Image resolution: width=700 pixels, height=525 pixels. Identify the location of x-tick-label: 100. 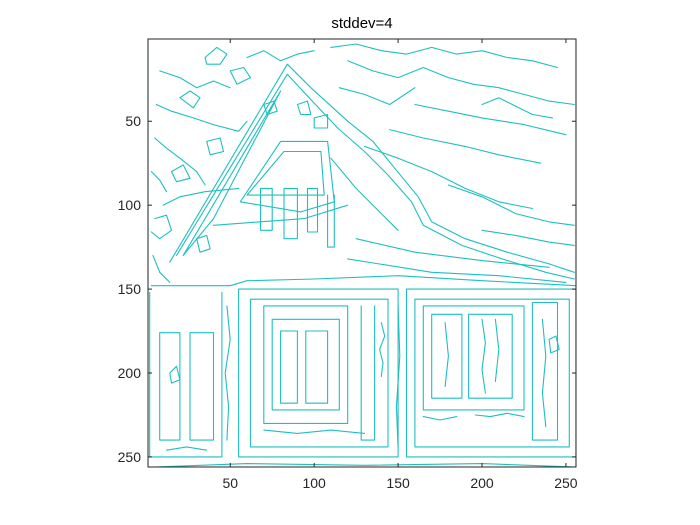
(314, 483).